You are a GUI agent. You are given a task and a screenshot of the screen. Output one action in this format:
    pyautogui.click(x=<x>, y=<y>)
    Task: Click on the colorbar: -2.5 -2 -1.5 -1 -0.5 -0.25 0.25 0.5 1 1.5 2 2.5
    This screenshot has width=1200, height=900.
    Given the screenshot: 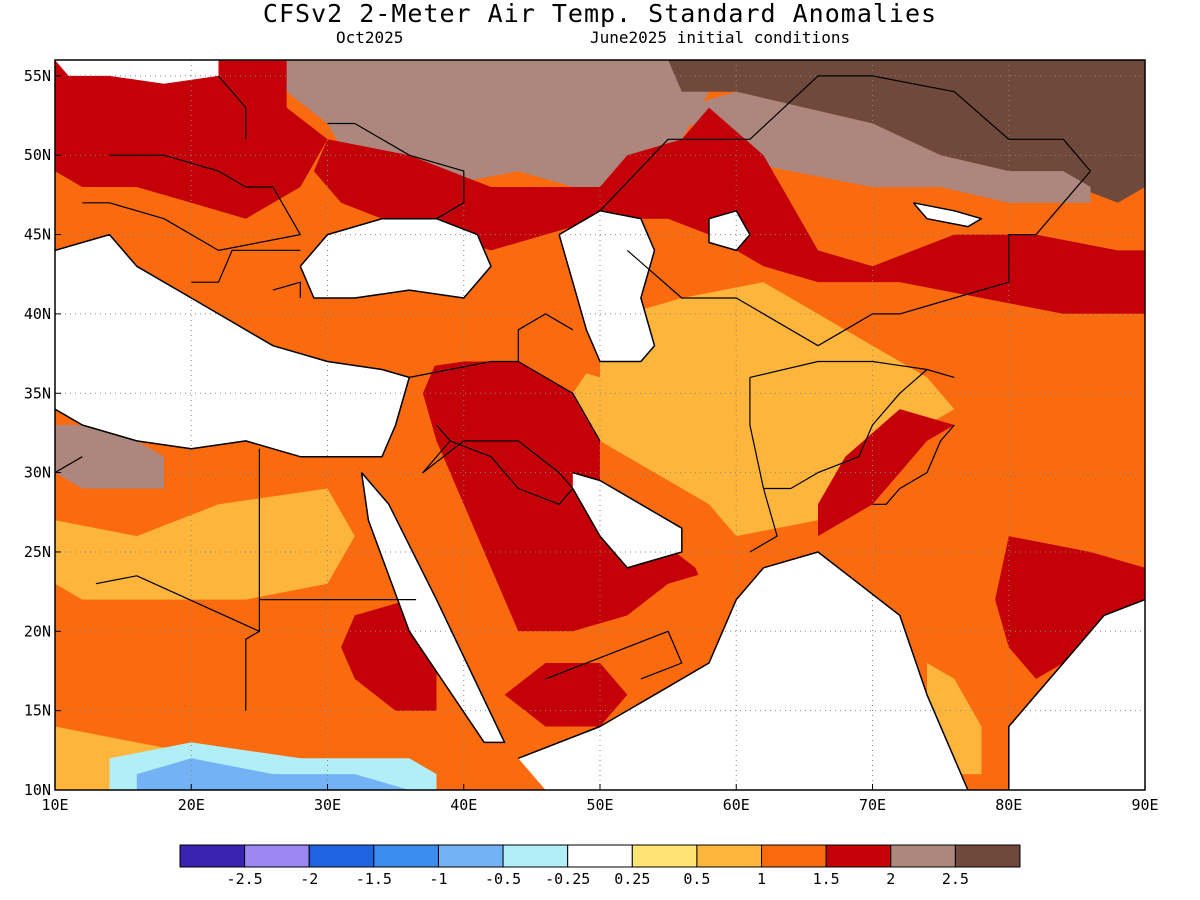 What is the action you would take?
    pyautogui.click(x=600, y=866)
    